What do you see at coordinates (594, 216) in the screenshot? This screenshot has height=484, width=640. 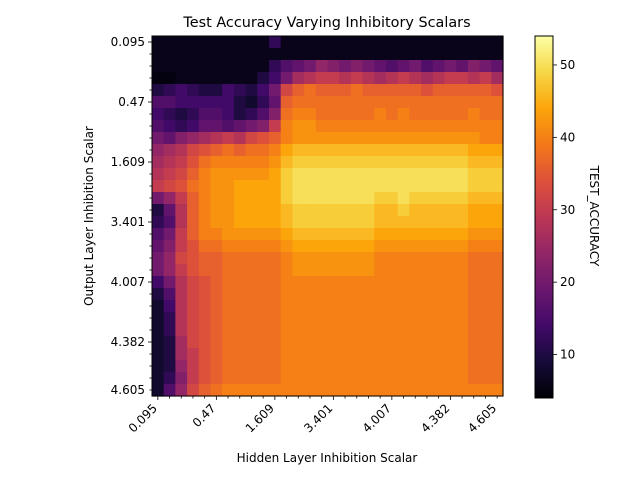 I see `colorbar-label: TEST_ACCURACY` at bounding box center [594, 216].